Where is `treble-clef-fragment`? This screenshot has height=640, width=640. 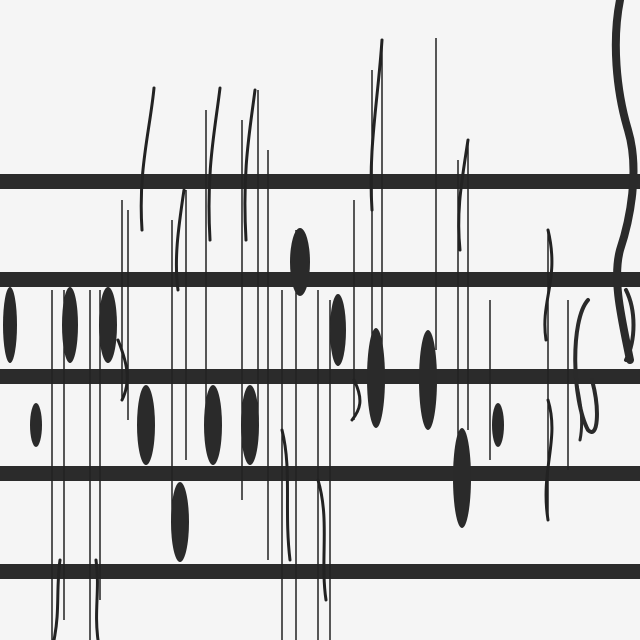
treble-clef-fragment is located at coordinates (605, 221).